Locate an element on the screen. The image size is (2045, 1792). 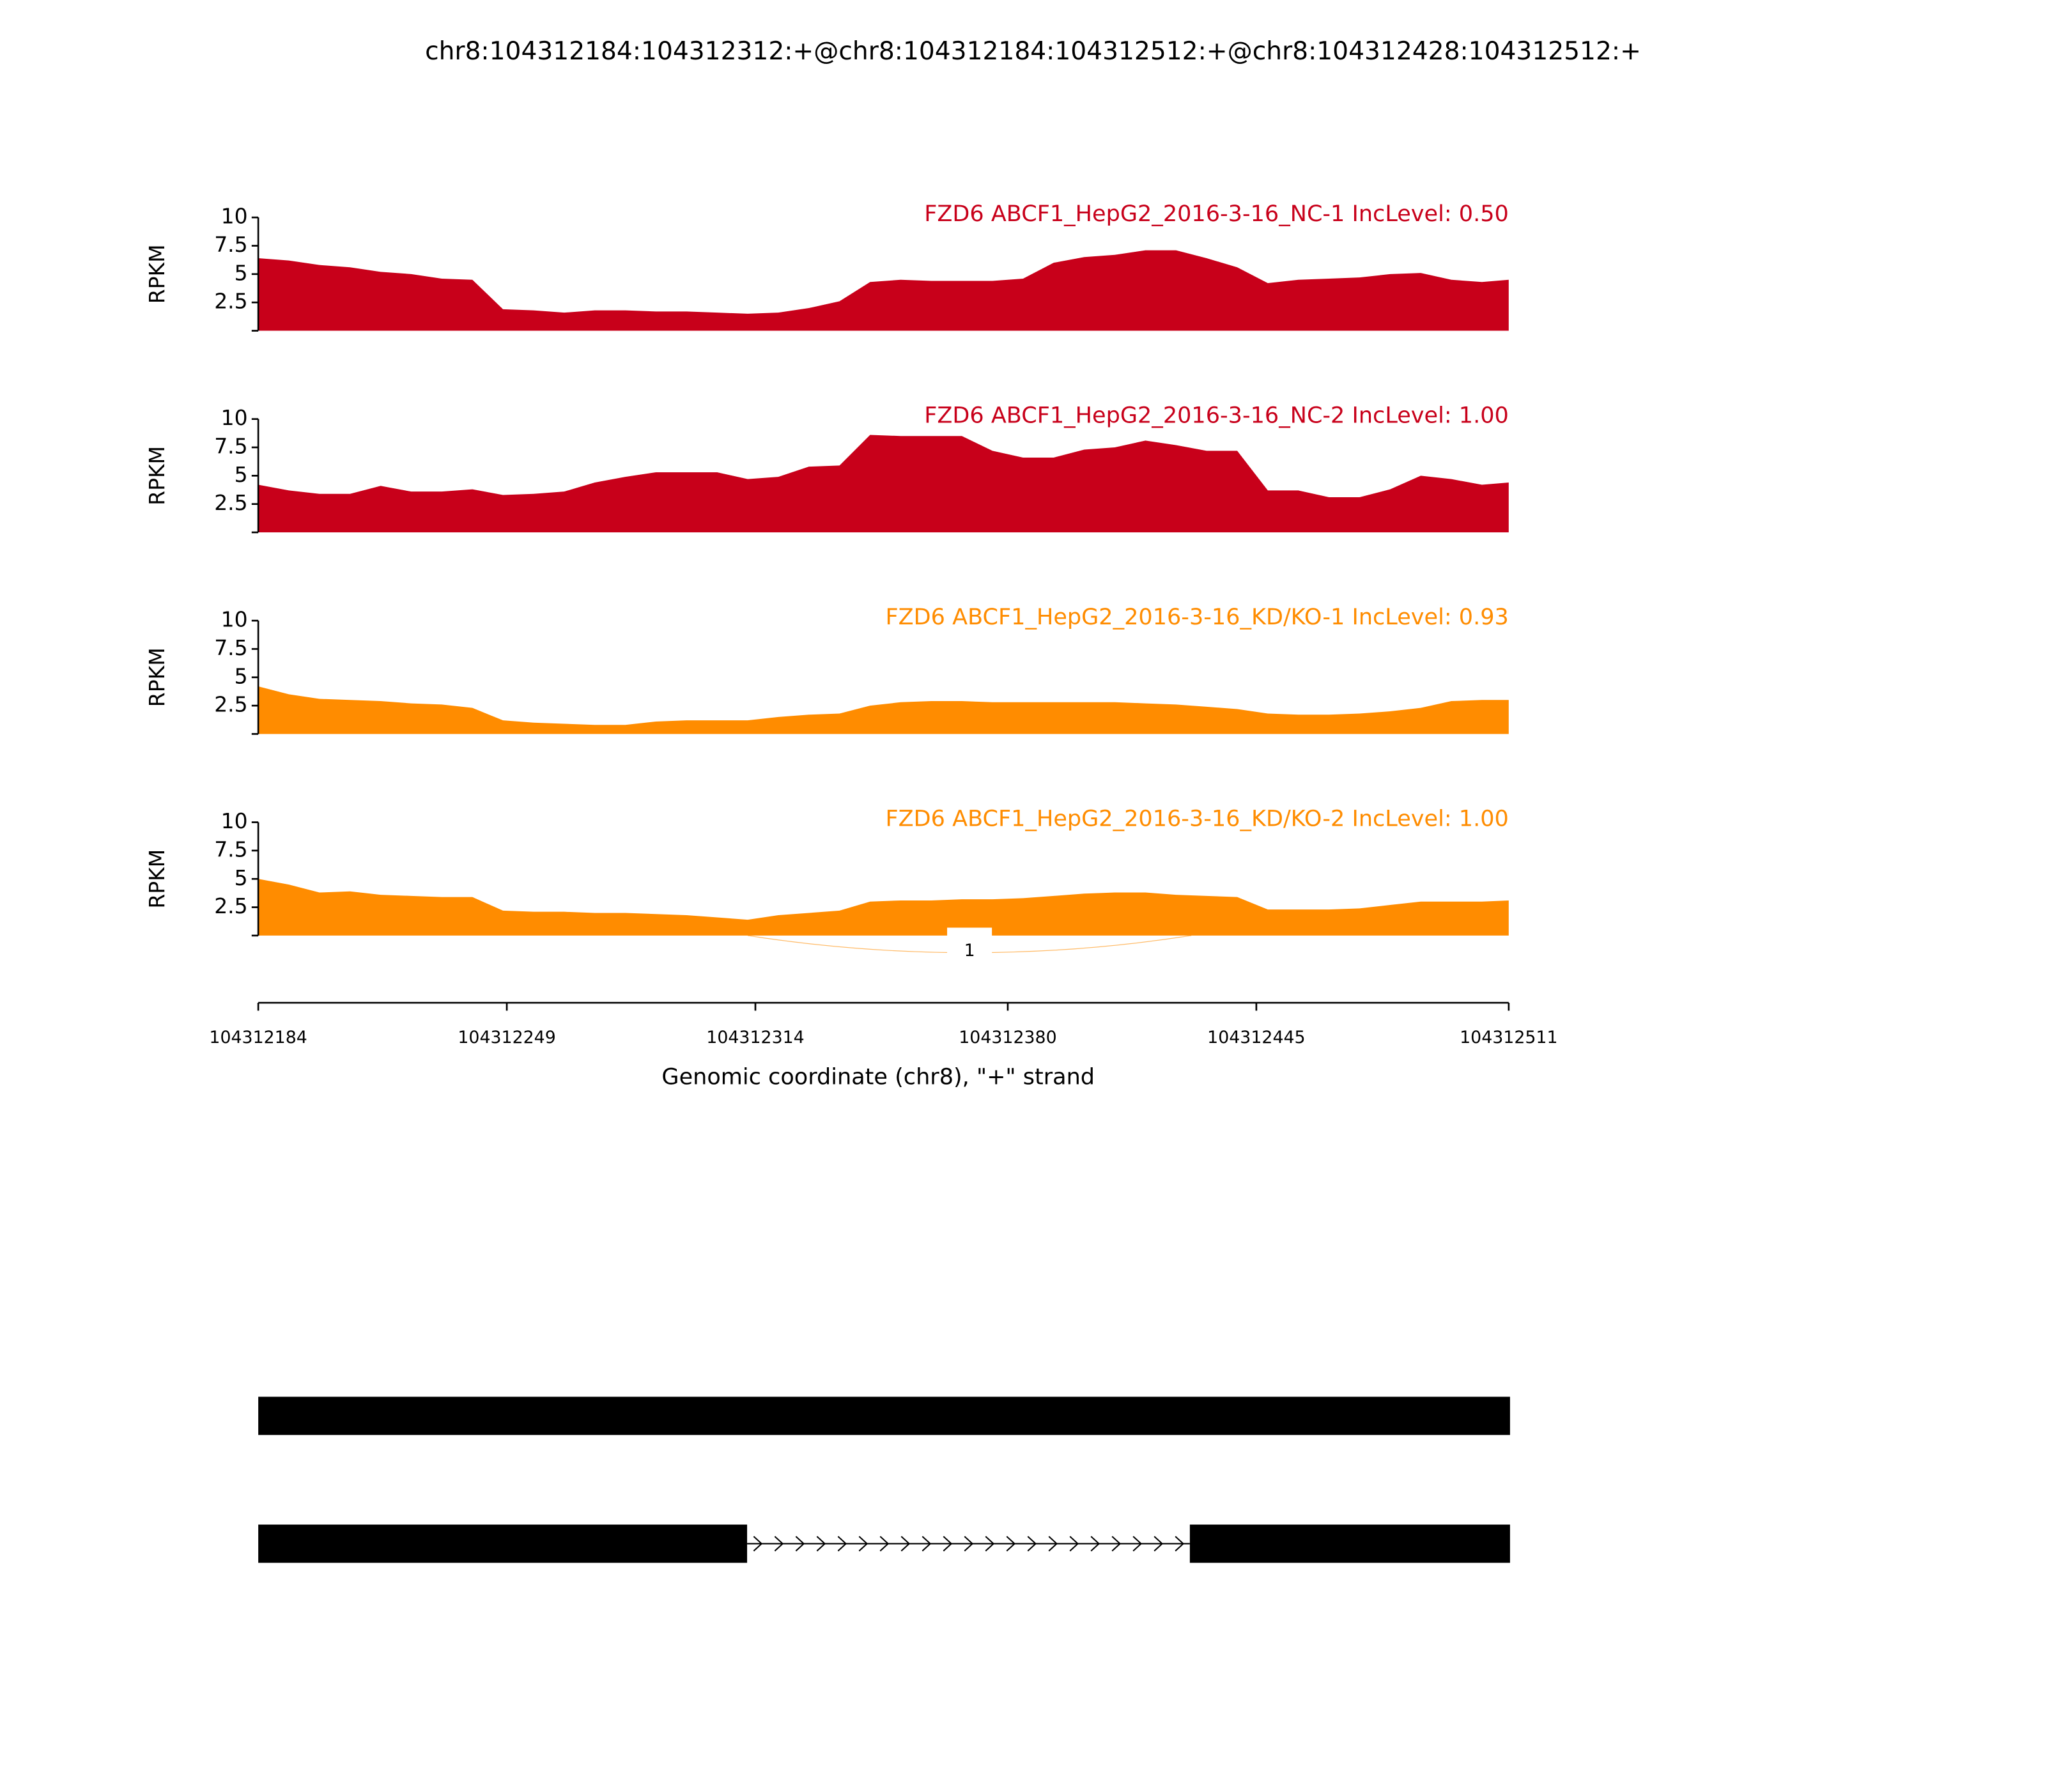
x-tick-label: 104312314 is located at coordinates (755, 1037).